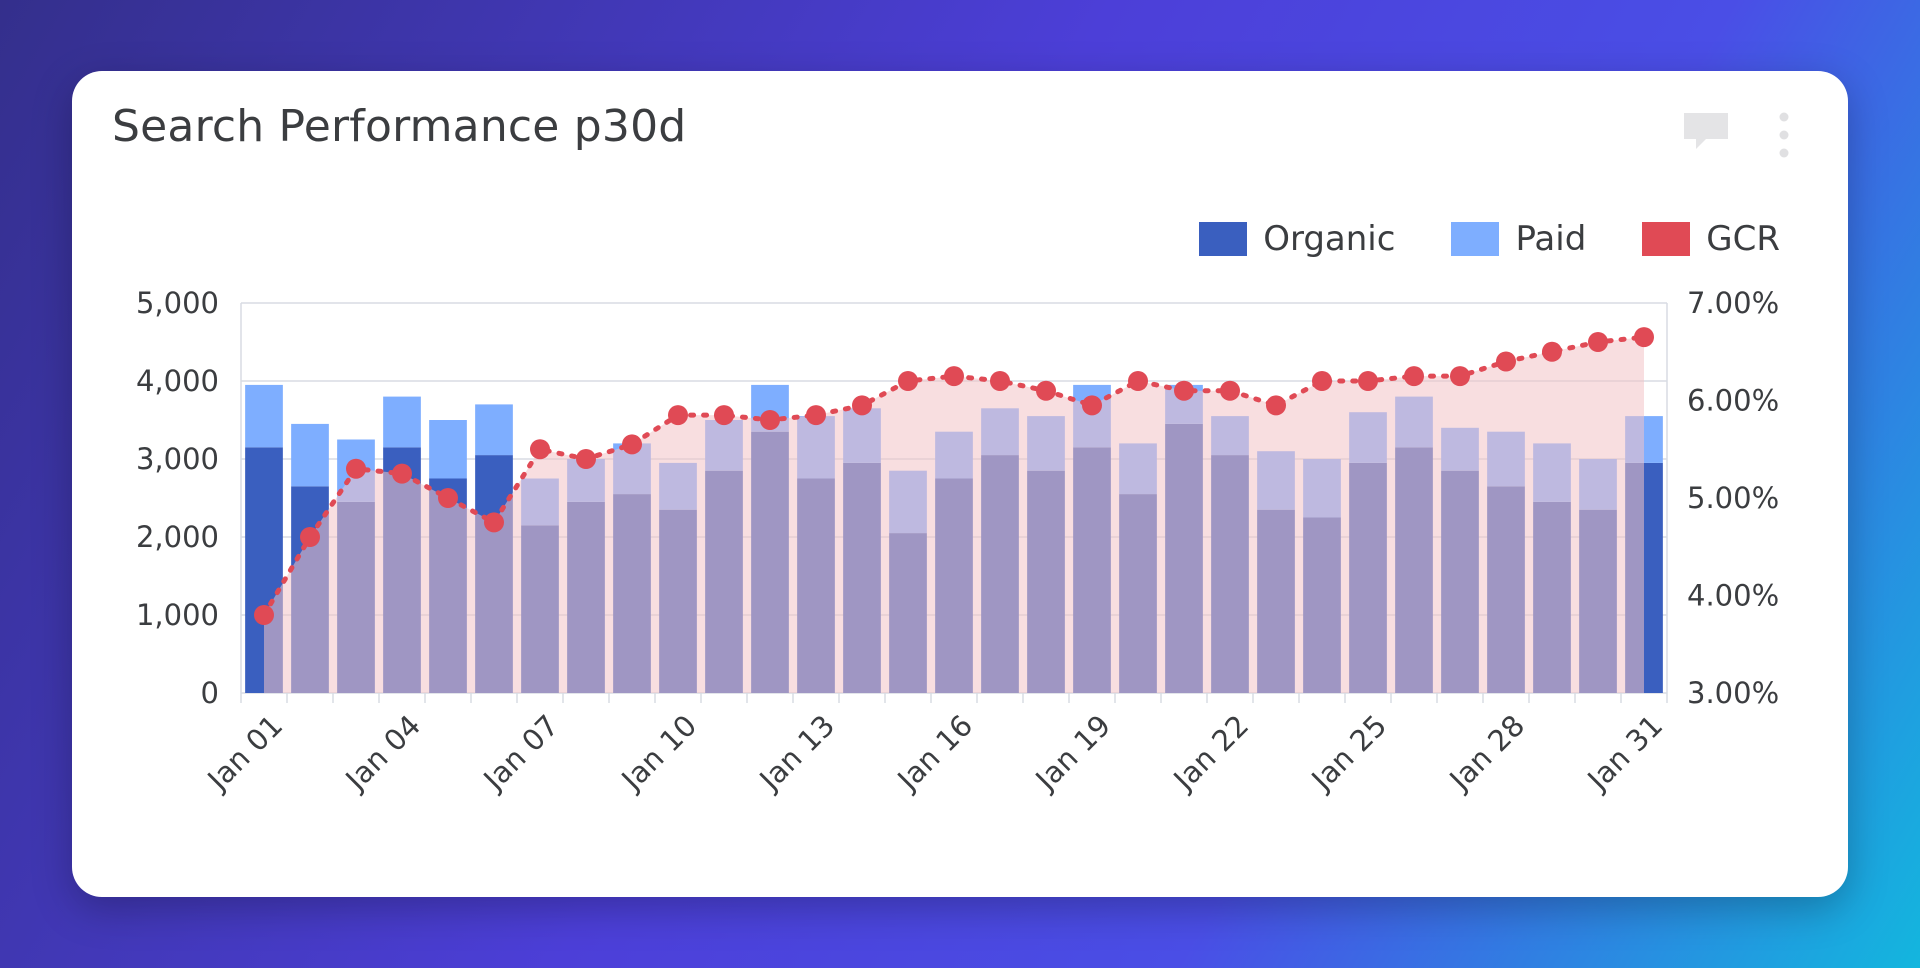 The image size is (1920, 968). I want to click on x-tick-label: Jan 10, so click(659, 753).